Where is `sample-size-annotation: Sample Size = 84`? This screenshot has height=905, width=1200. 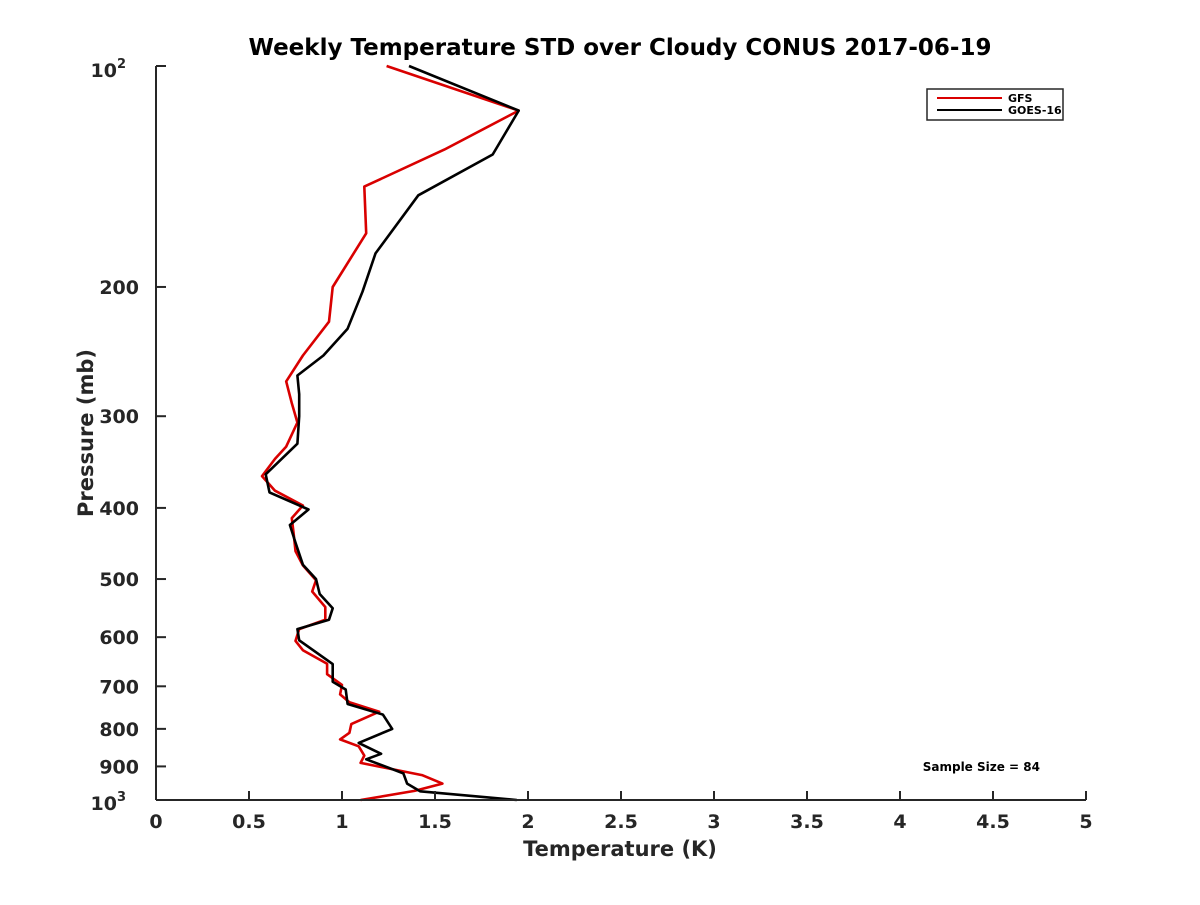
sample-size-annotation: Sample Size = 84 is located at coordinates (981, 767).